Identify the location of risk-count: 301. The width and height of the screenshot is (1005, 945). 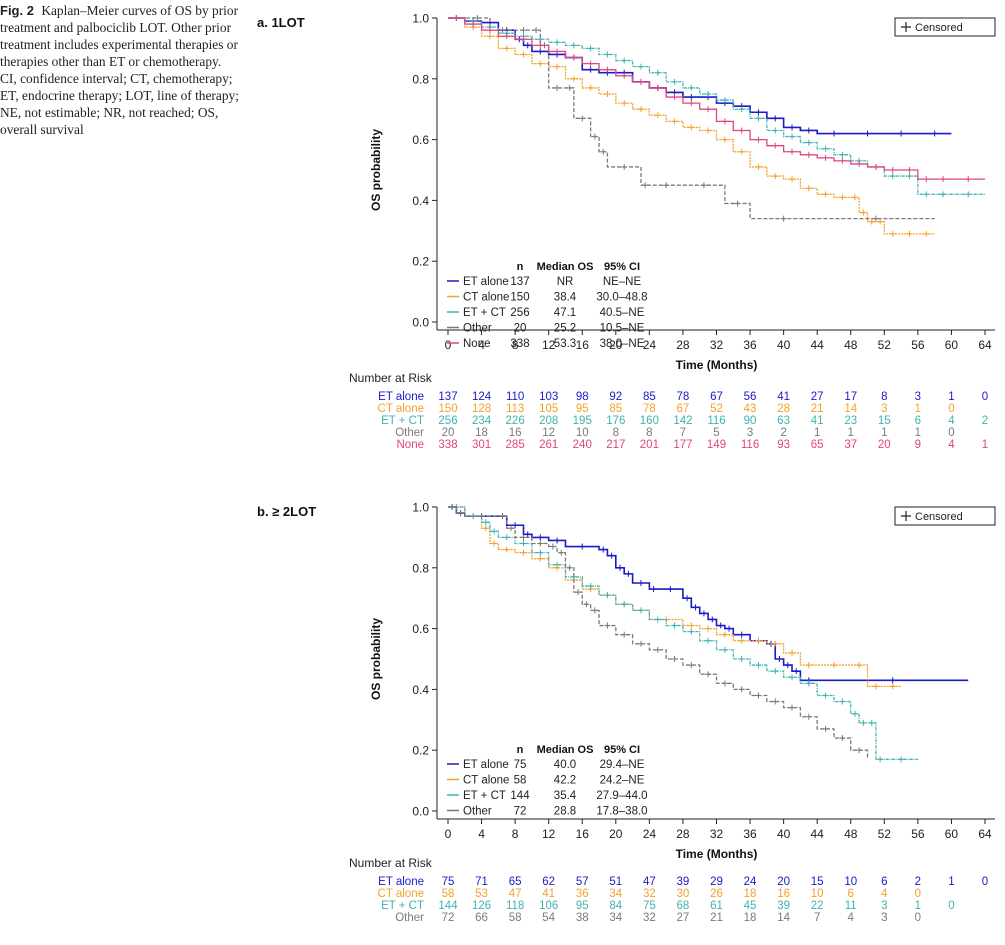
(481, 445).